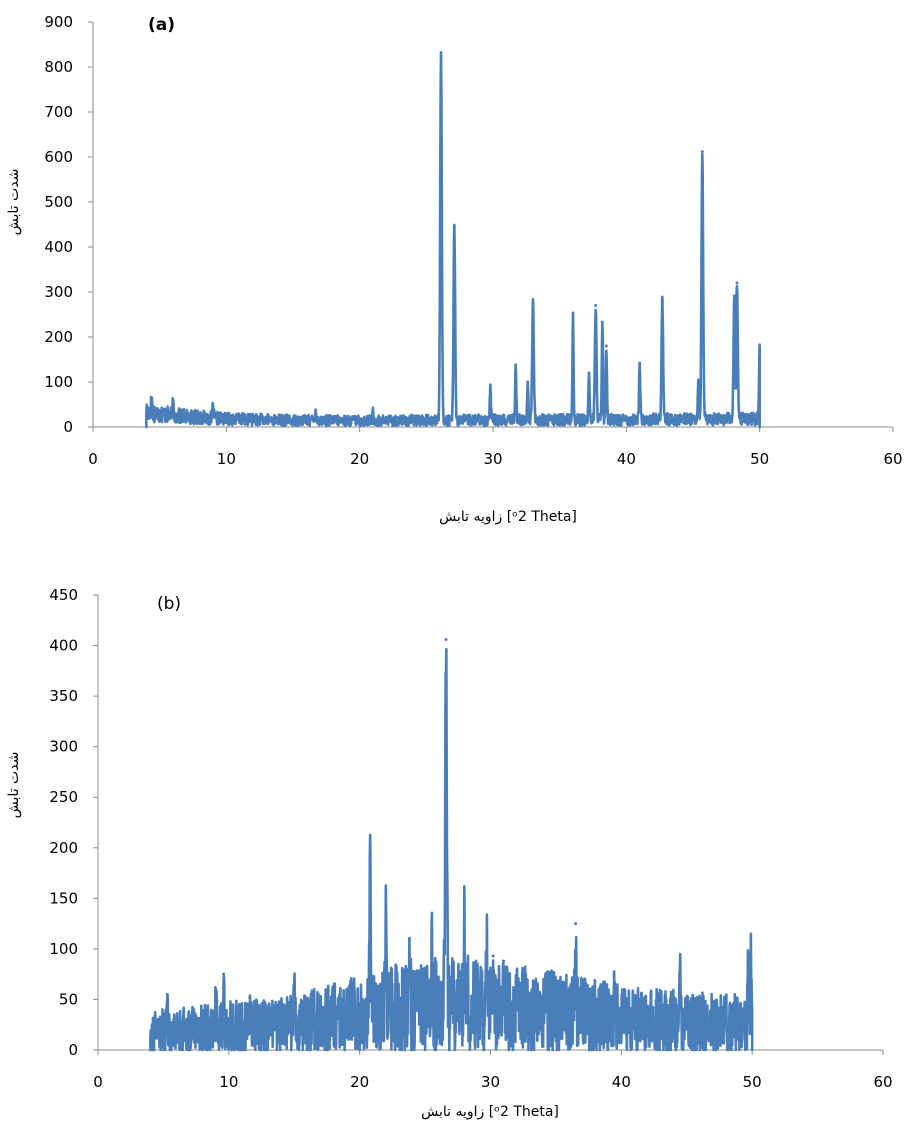 The image size is (908, 1131). What do you see at coordinates (490, 1112) in the screenshot?
I see `x-axis-label-b: زاویه تابش [ᵒ2 Theta]` at bounding box center [490, 1112].